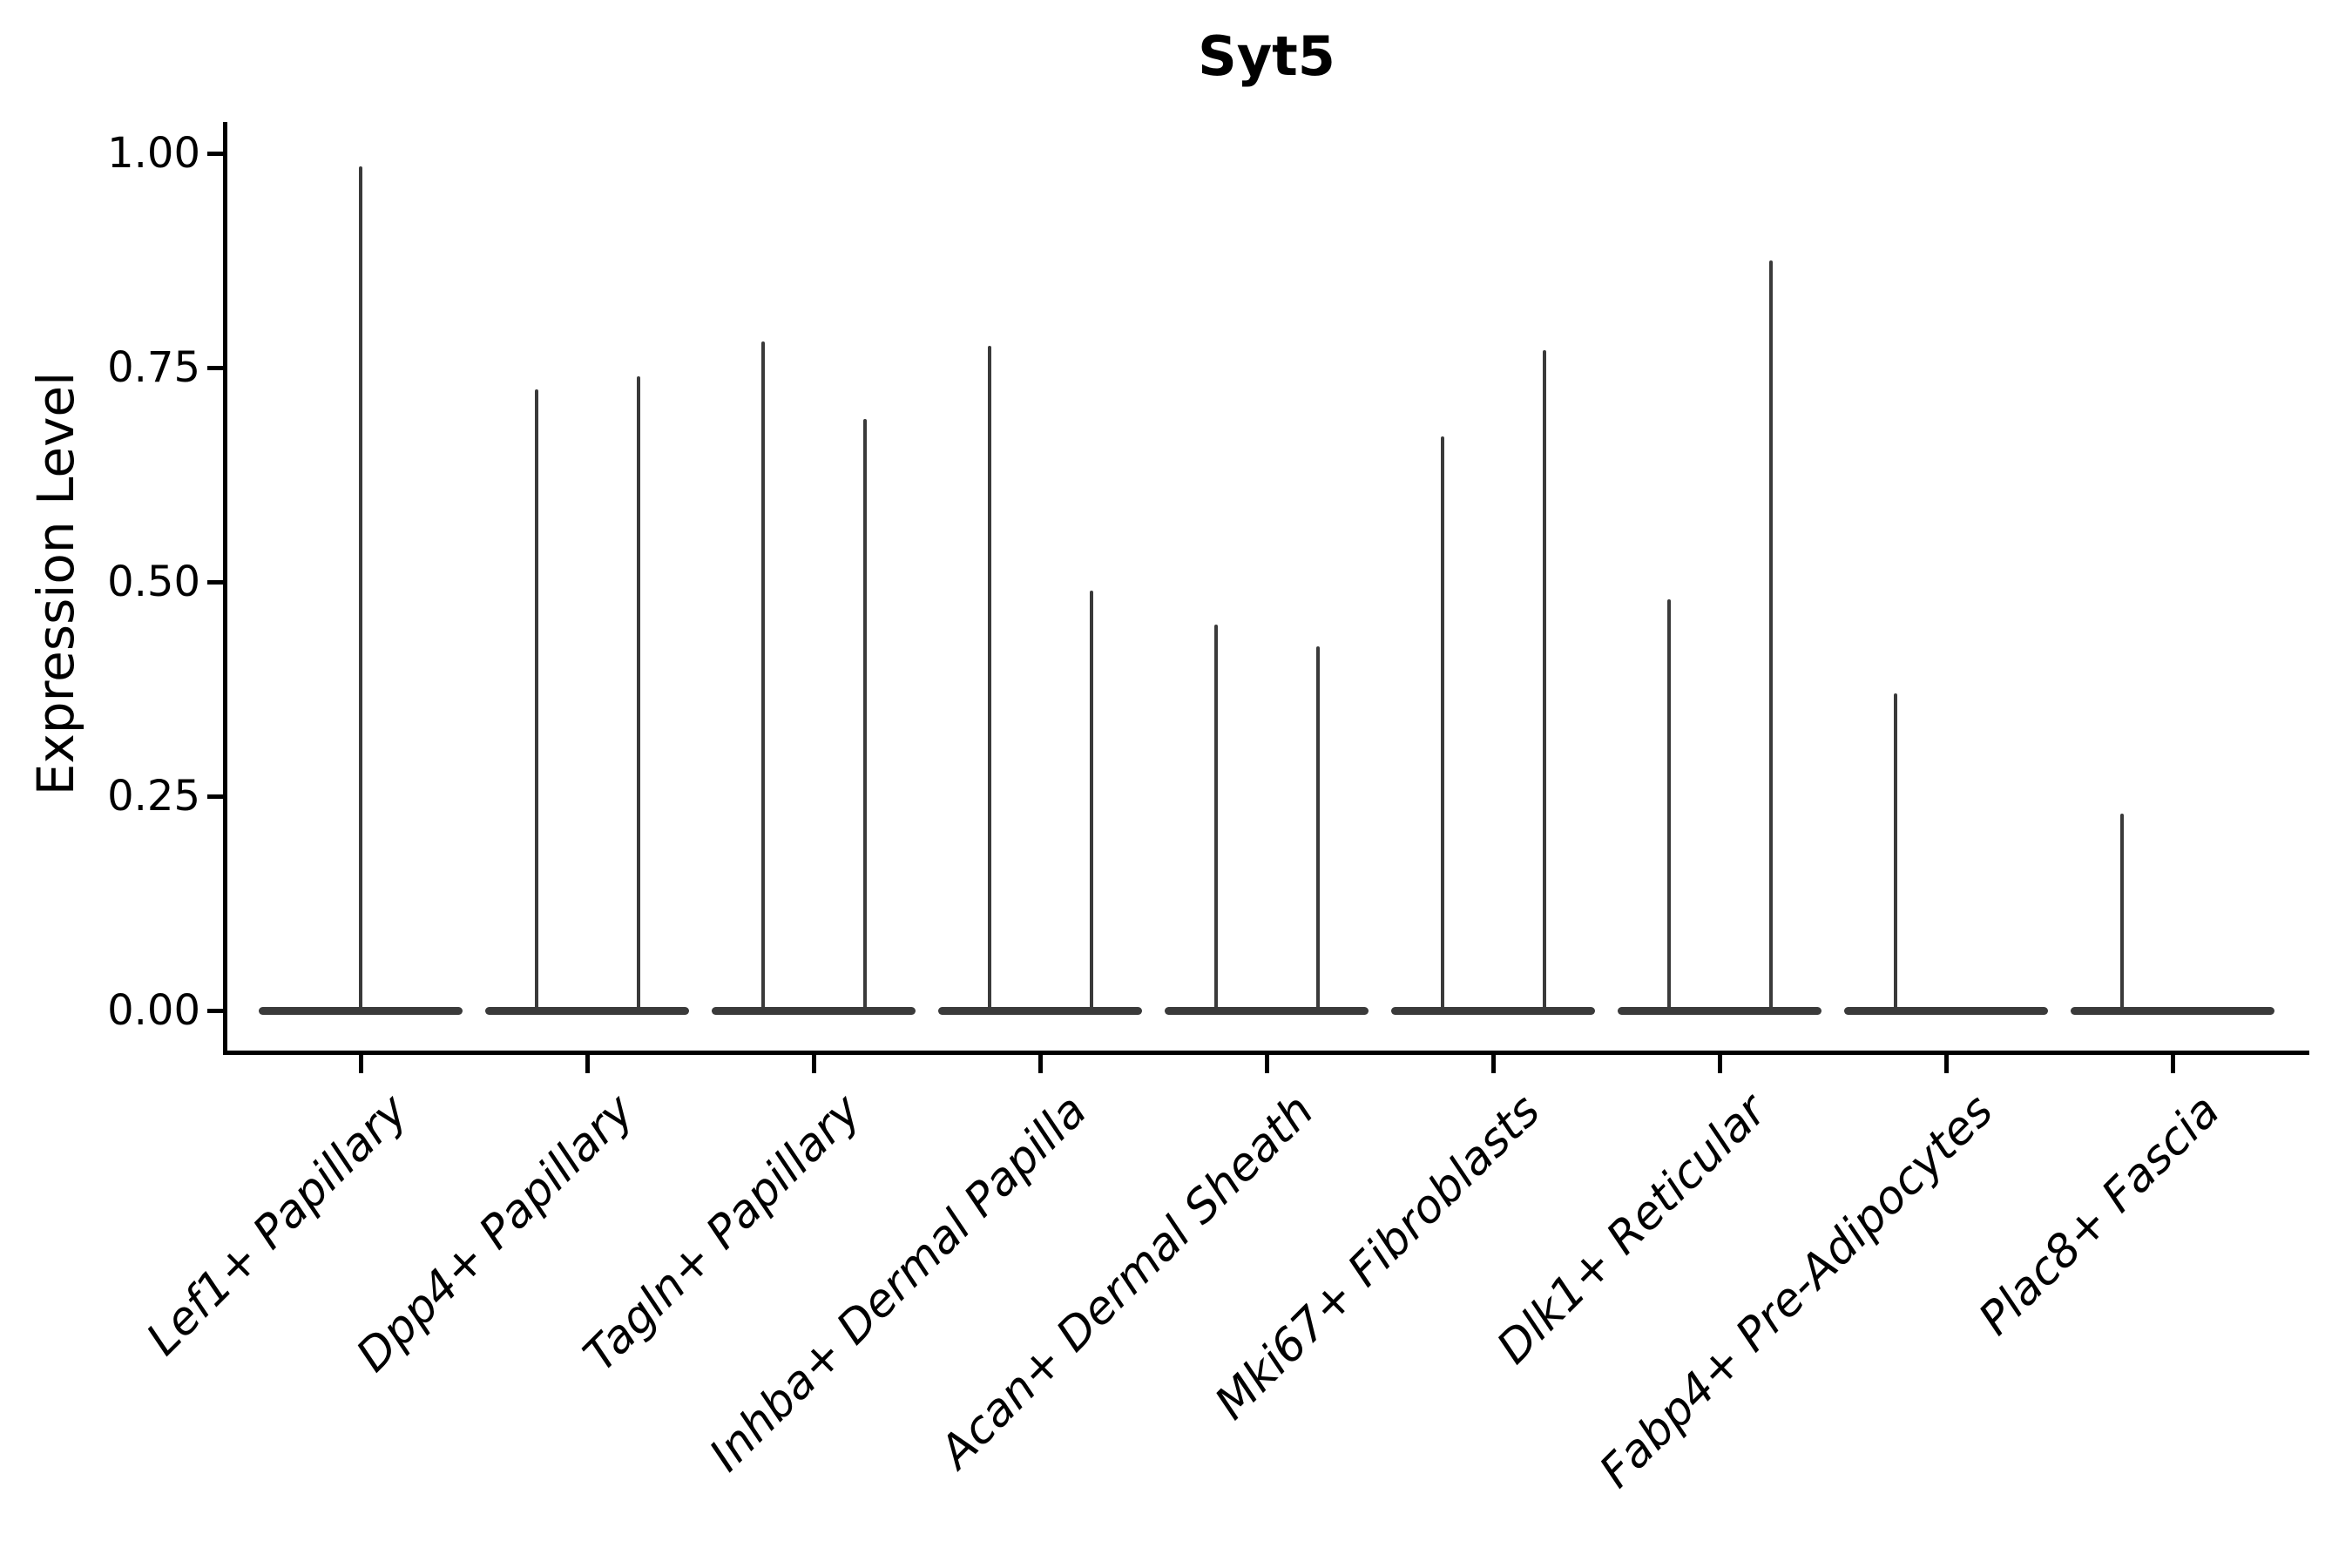 This screenshot has width=2352, height=1568. What do you see at coordinates (153, 1011) in the screenshot?
I see `y-tick-label: 0.00` at bounding box center [153, 1011].